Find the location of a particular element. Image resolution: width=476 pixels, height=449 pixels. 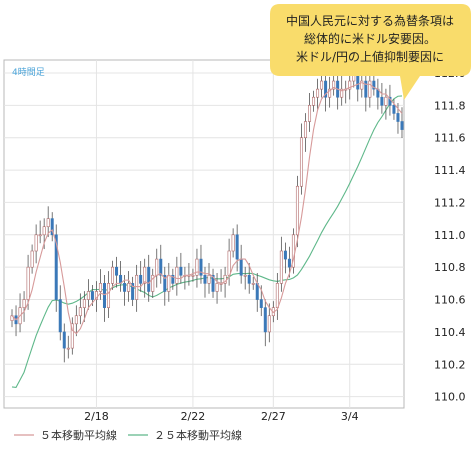

y-tick-label: 111.4 is located at coordinates (450, 170).